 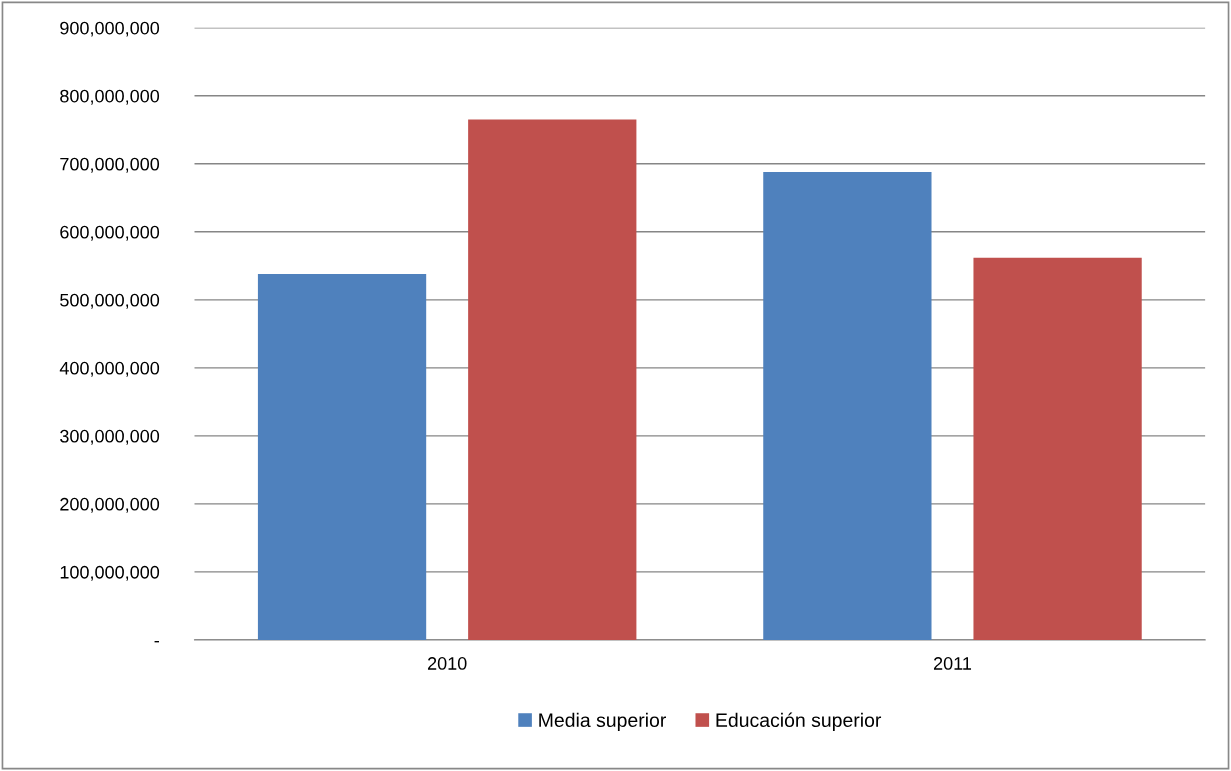 I want to click on y-tick-label: 300,000,000, so click(x=110, y=437).